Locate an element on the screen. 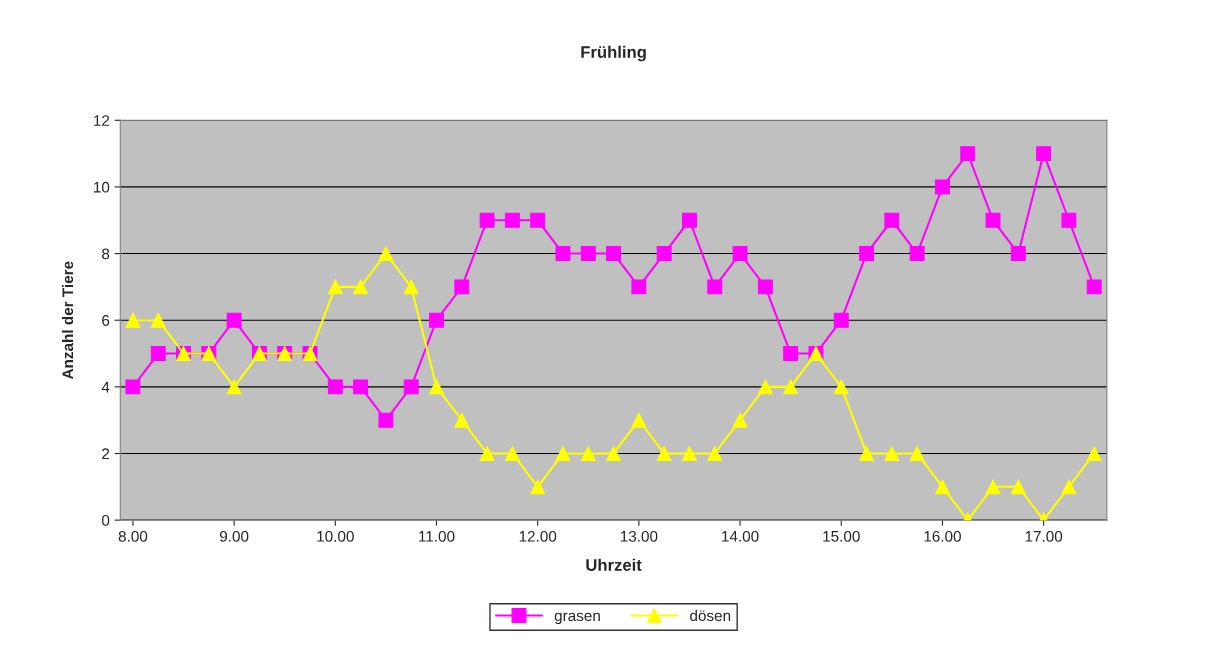 Image resolution: width=1215 pixels, height=672 pixels. y-tick-label: 4 is located at coordinates (105, 387).